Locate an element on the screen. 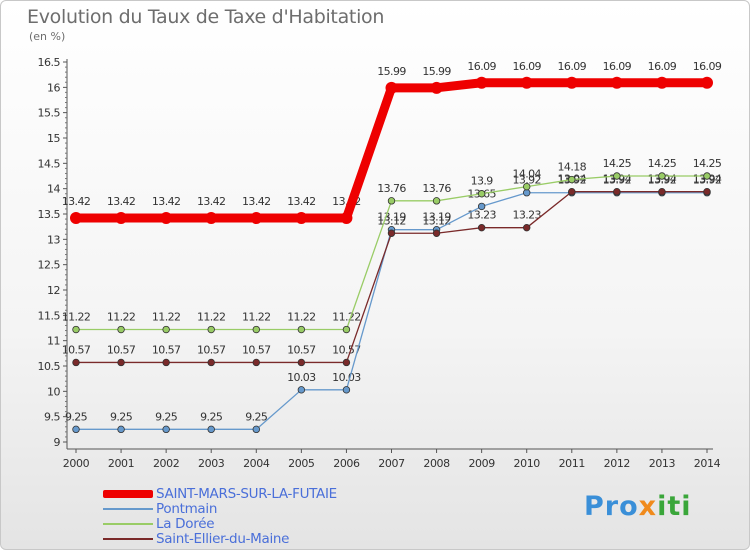 Image resolution: width=750 pixels, height=550 pixels. y-tick-label: 14 is located at coordinates (53, 189).